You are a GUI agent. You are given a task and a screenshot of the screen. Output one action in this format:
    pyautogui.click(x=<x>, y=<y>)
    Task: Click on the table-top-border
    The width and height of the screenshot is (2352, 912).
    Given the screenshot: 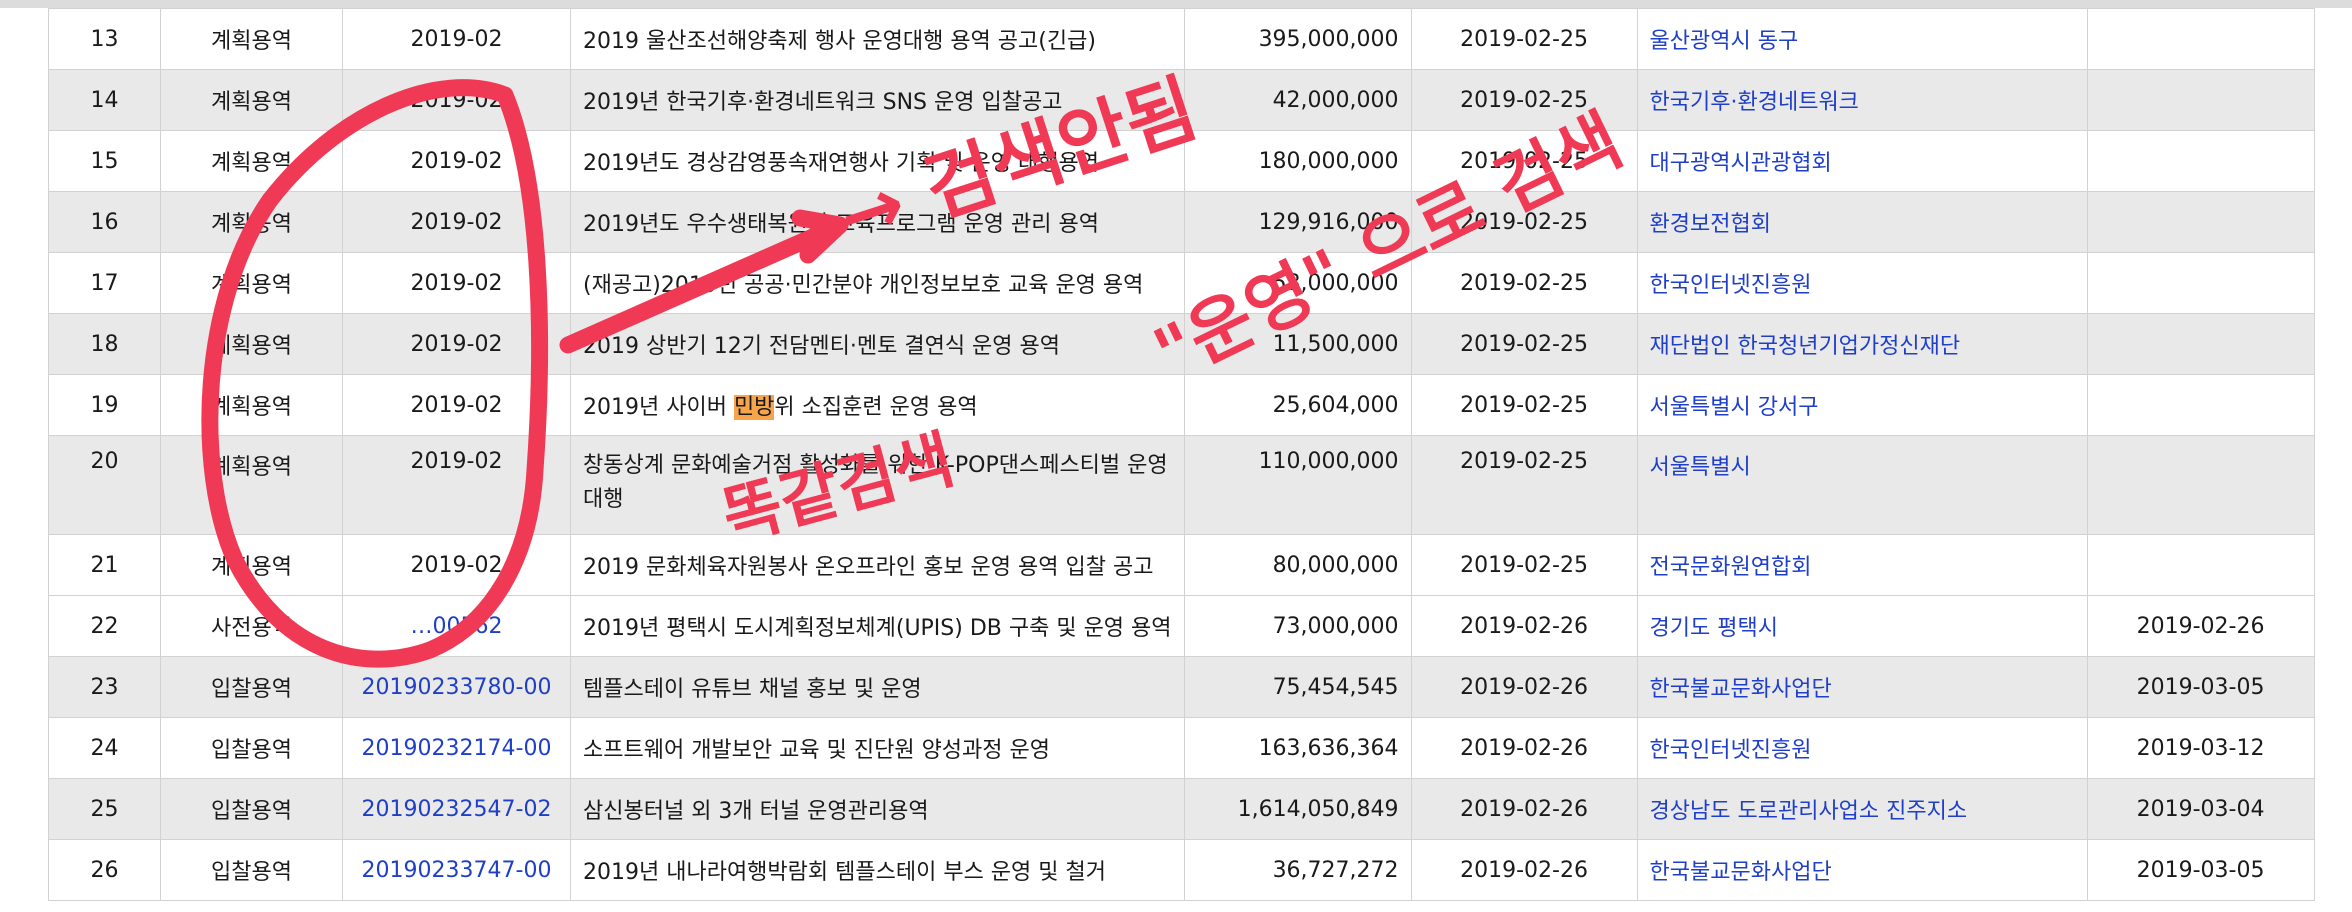 What is the action you would take?
    pyautogui.click(x=1176, y=4)
    